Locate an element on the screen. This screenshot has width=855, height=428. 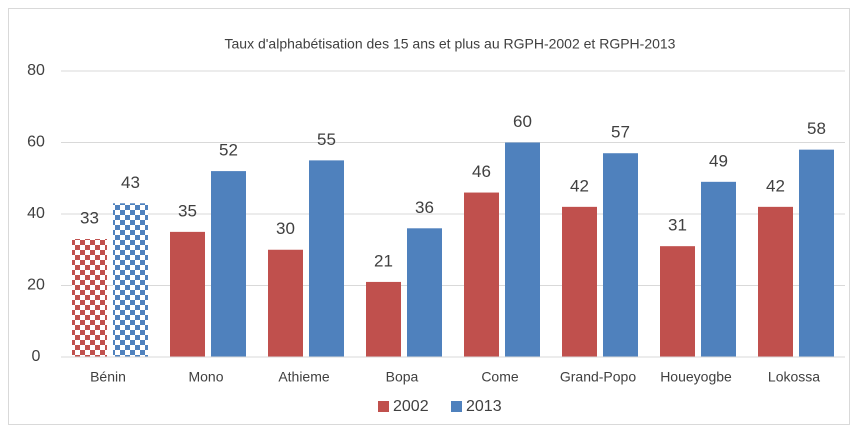
x-tick-label: Mono is located at coordinates (205, 377).